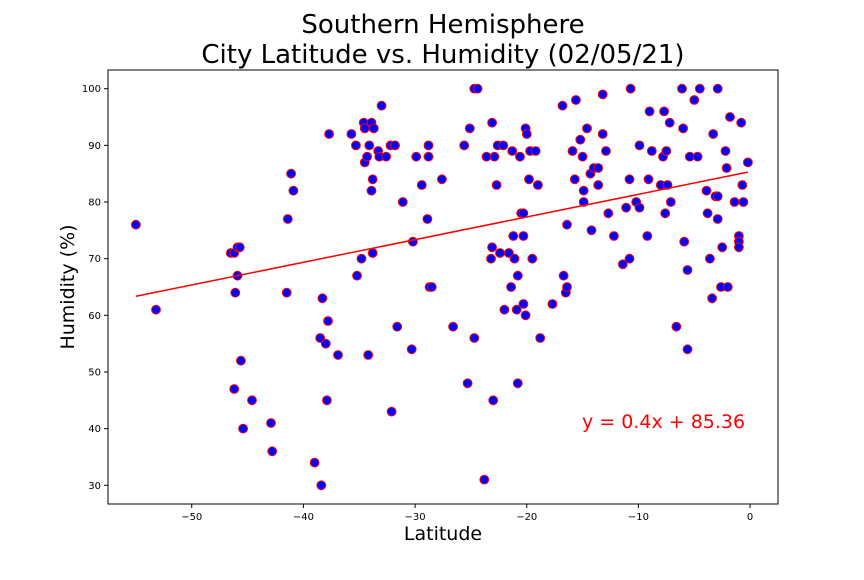 The width and height of the screenshot is (864, 580). Describe the element at coordinates (91, 89) in the screenshot. I see `y-tick-label: 100` at that location.